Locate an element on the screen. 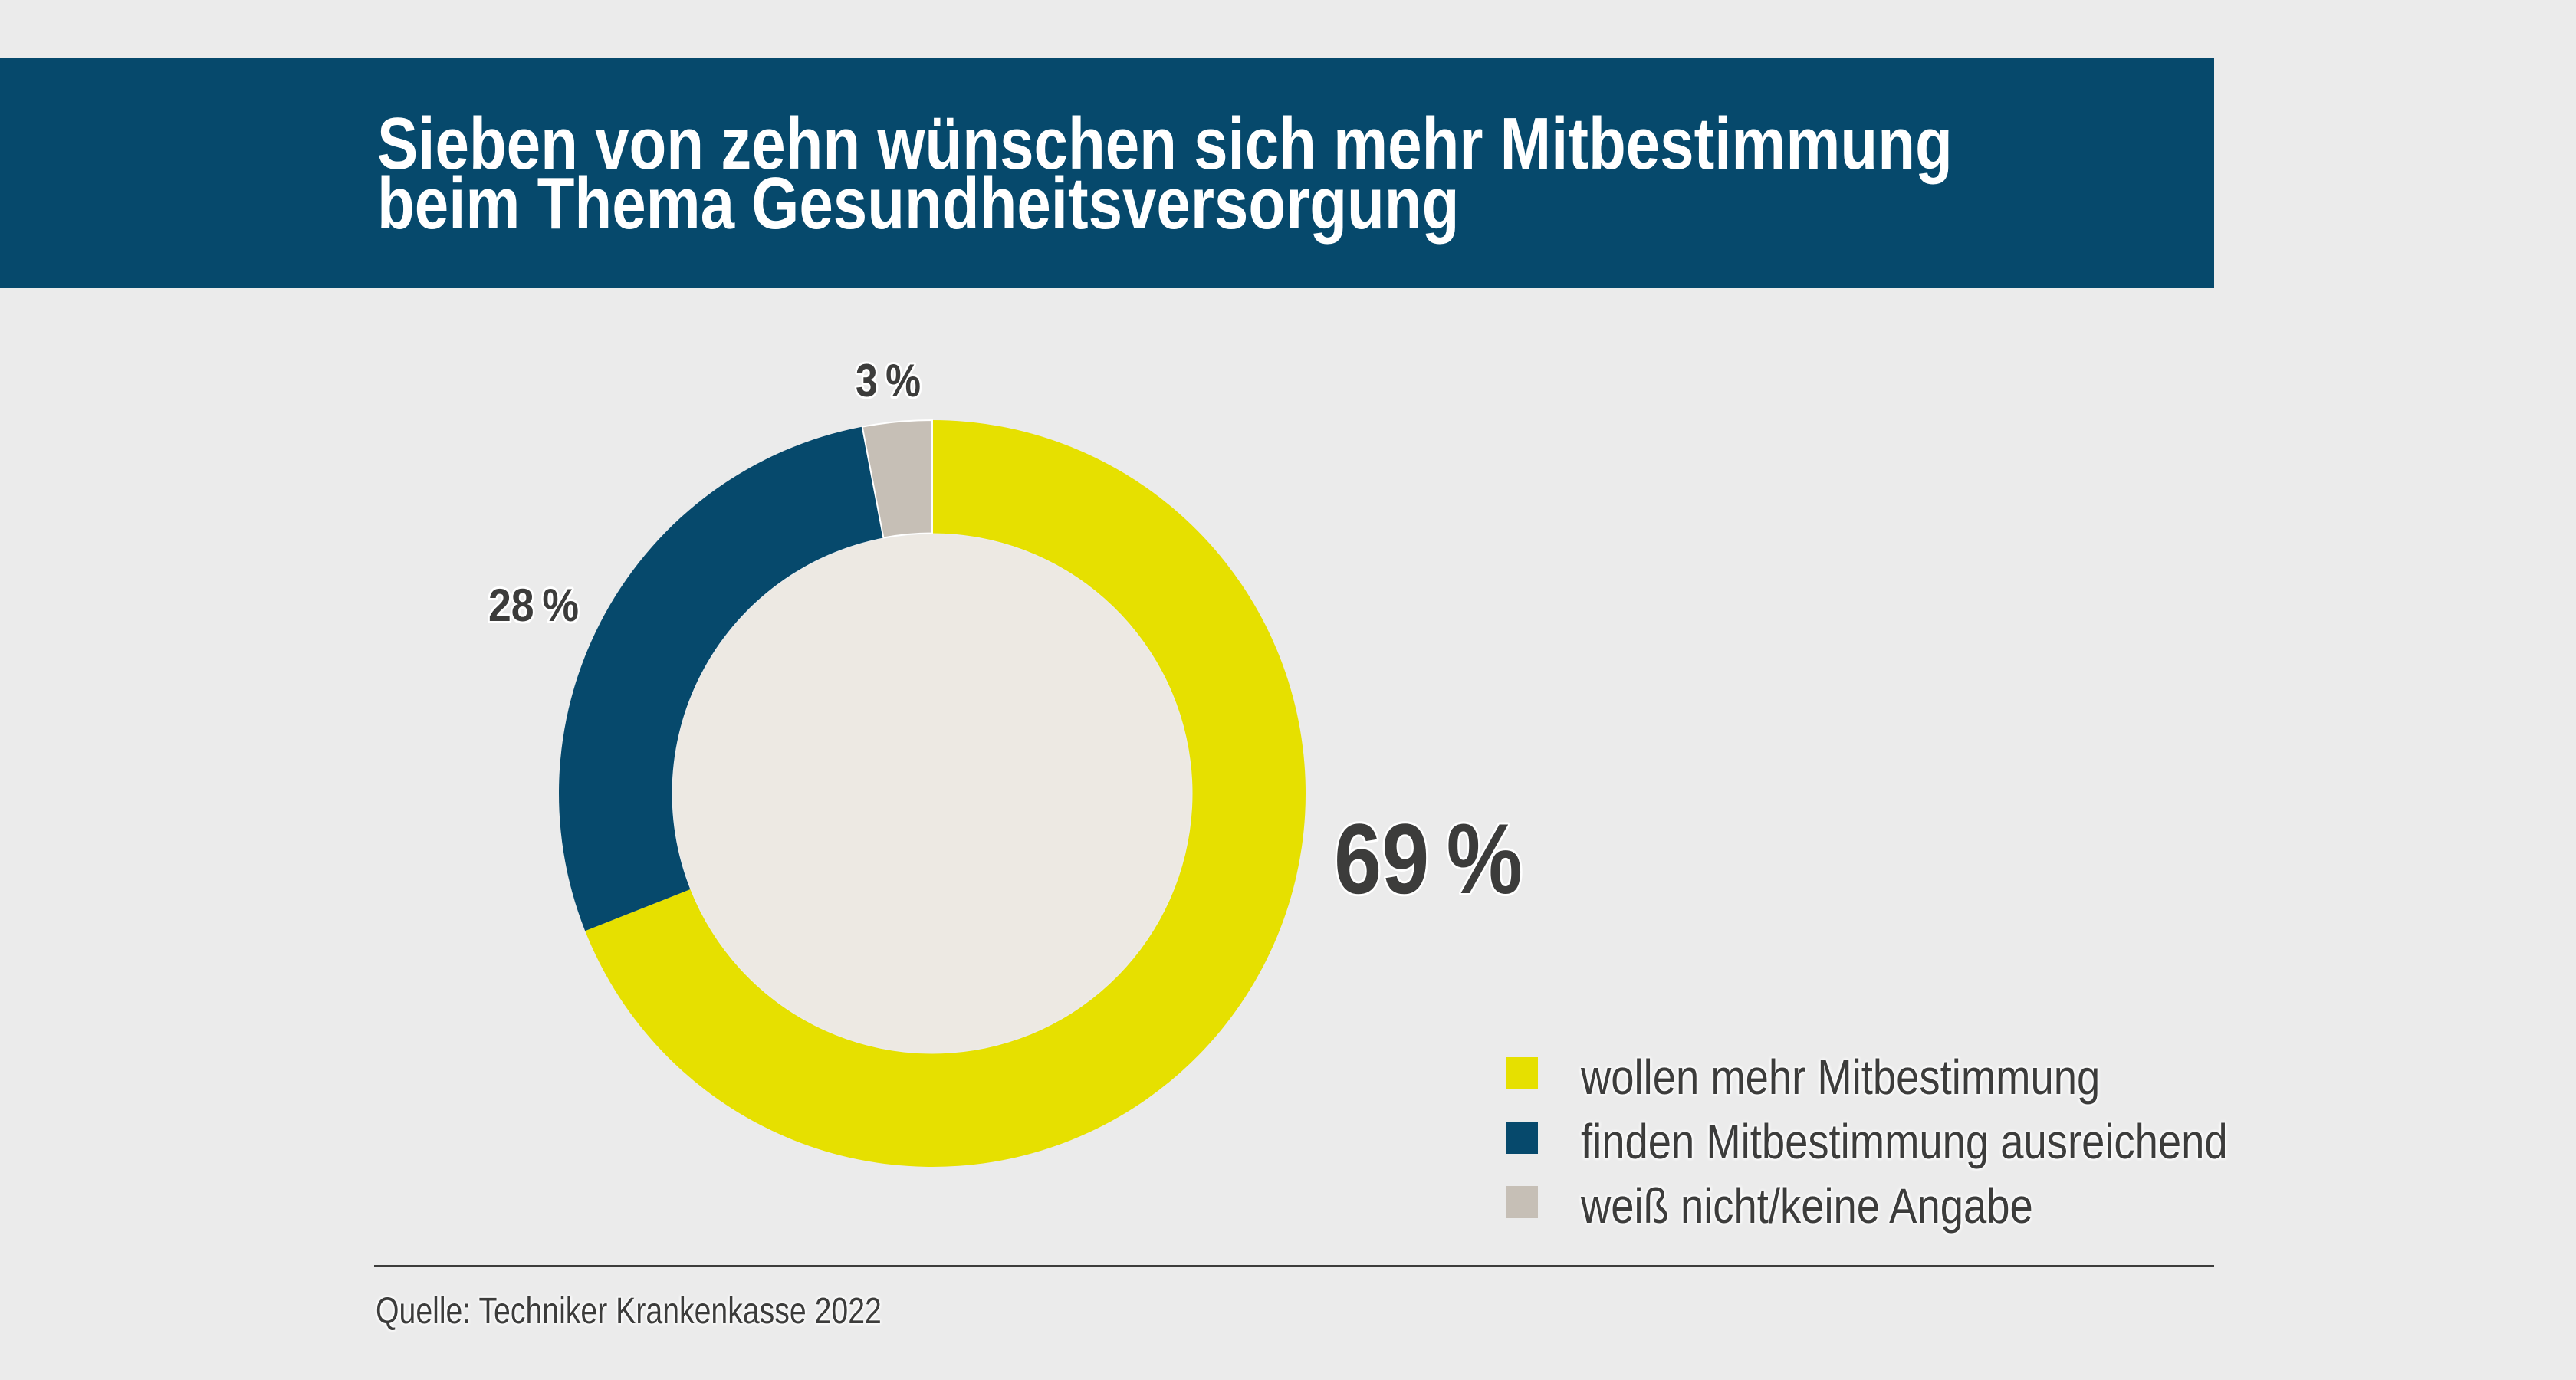 The width and height of the screenshot is (2576, 1380). svg-text: 3 % is located at coordinates (889, 380).